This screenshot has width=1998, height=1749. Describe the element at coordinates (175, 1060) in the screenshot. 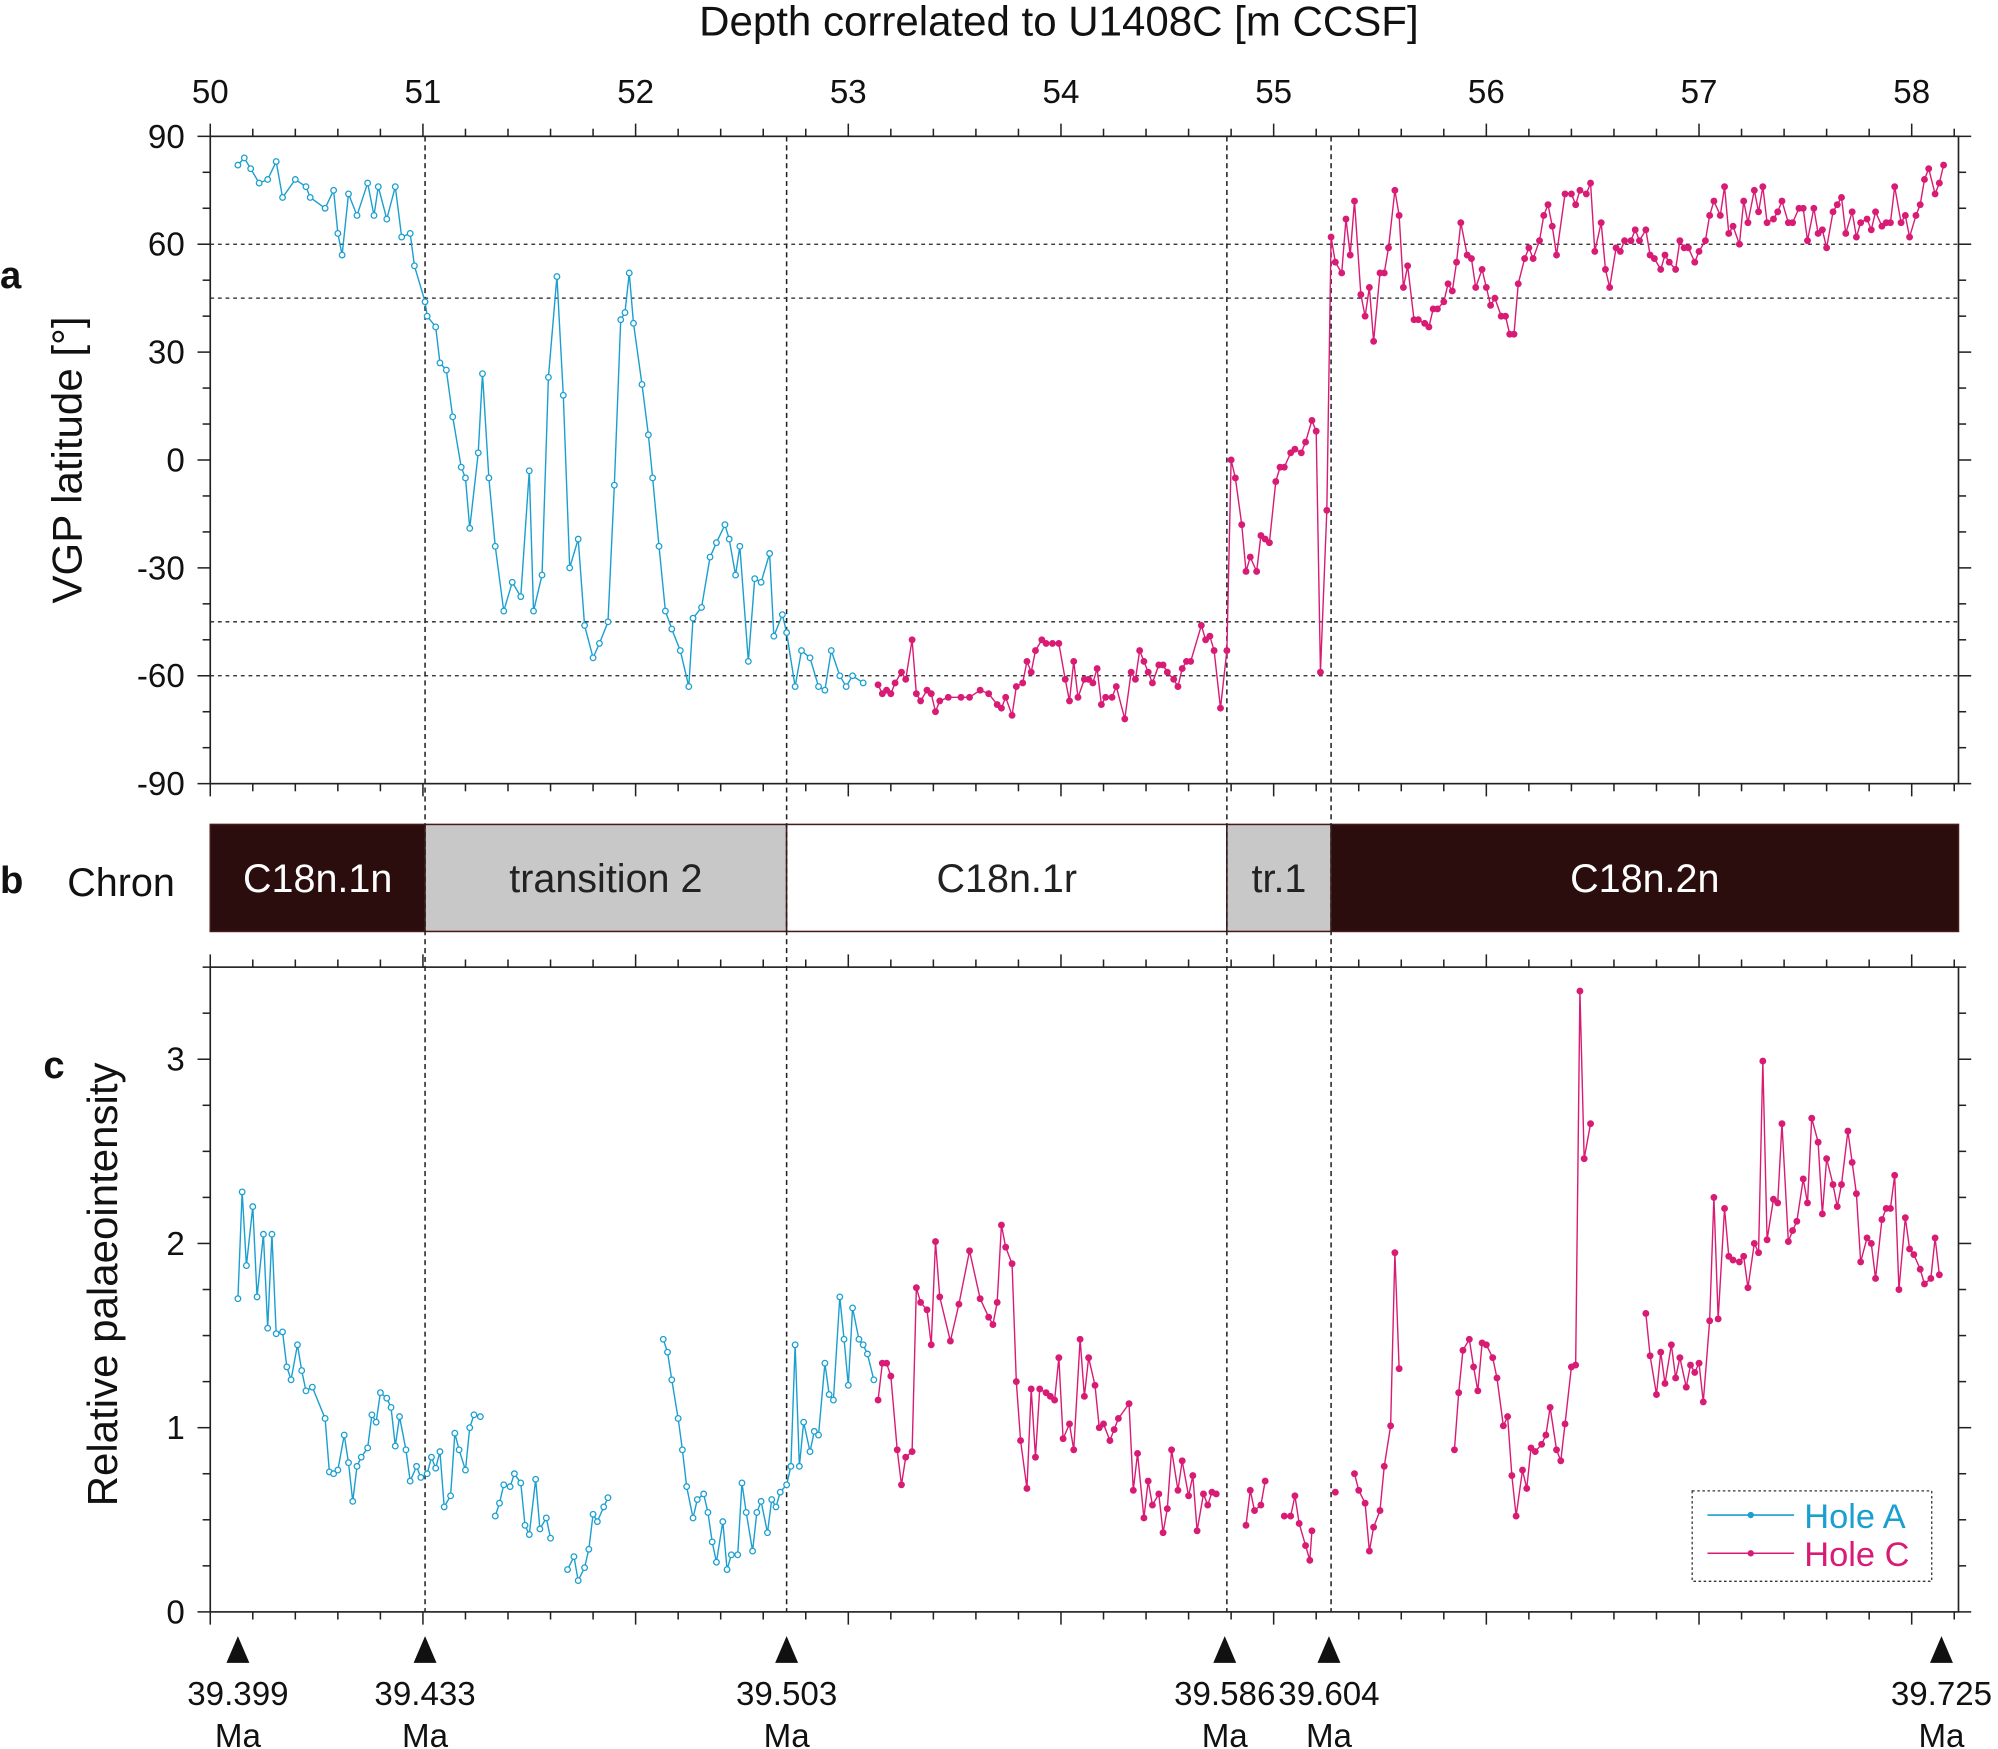

I see `rpi-y-tick-label: 3` at that location.